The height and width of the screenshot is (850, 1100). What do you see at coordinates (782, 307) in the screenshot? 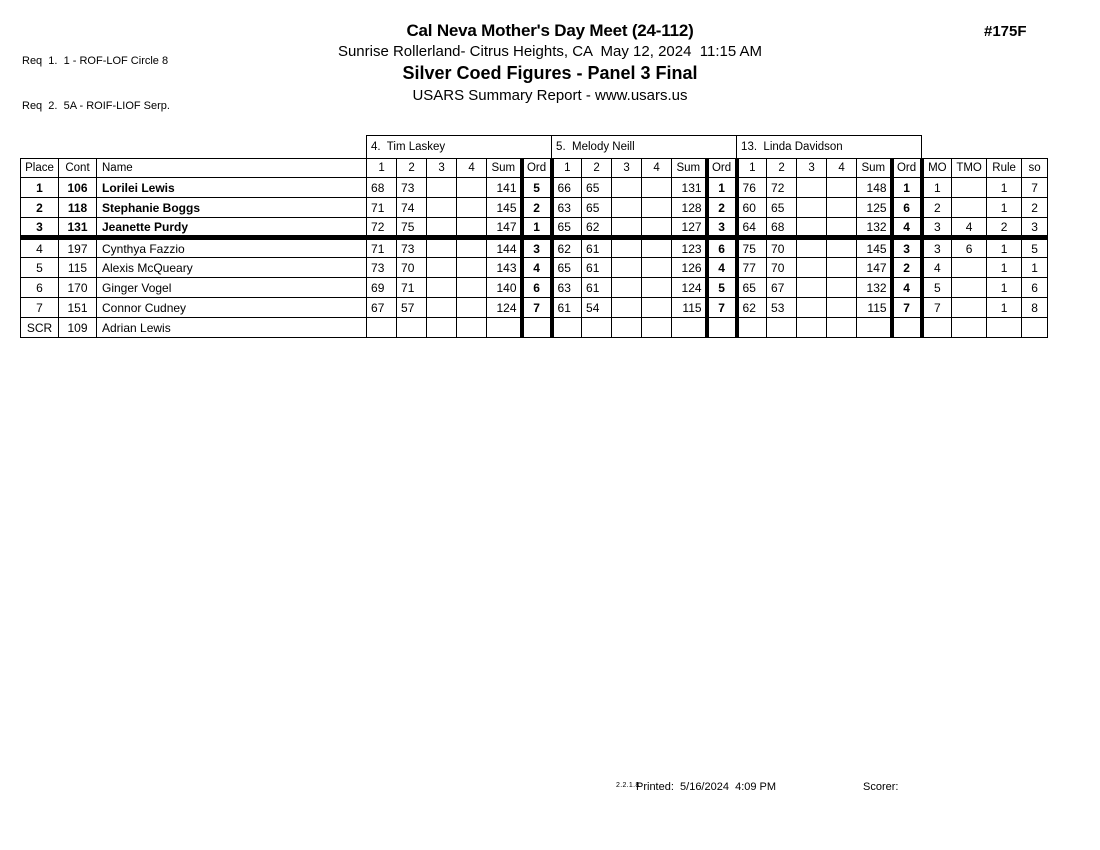
I see `cell-score: 53` at bounding box center [782, 307].